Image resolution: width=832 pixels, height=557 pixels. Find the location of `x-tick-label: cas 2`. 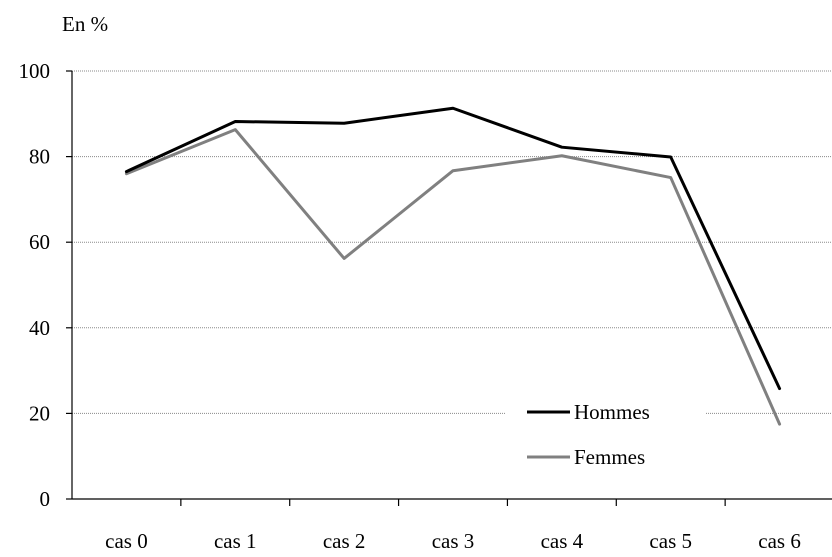

x-tick-label: cas 2 is located at coordinates (344, 541).